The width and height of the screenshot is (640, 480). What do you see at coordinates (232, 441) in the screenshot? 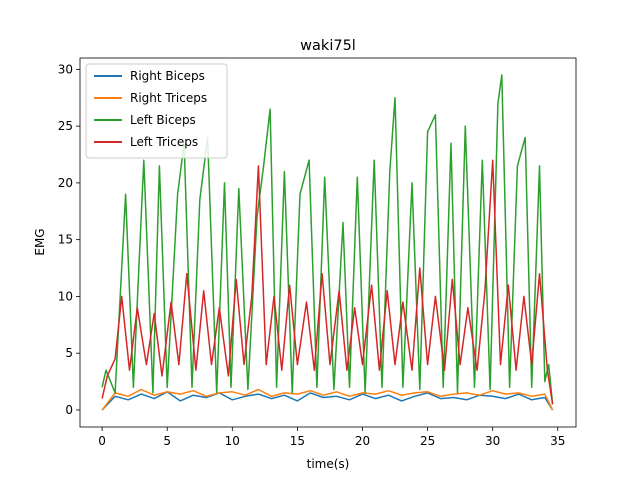
I see `x-tick-label: 10` at bounding box center [232, 441].